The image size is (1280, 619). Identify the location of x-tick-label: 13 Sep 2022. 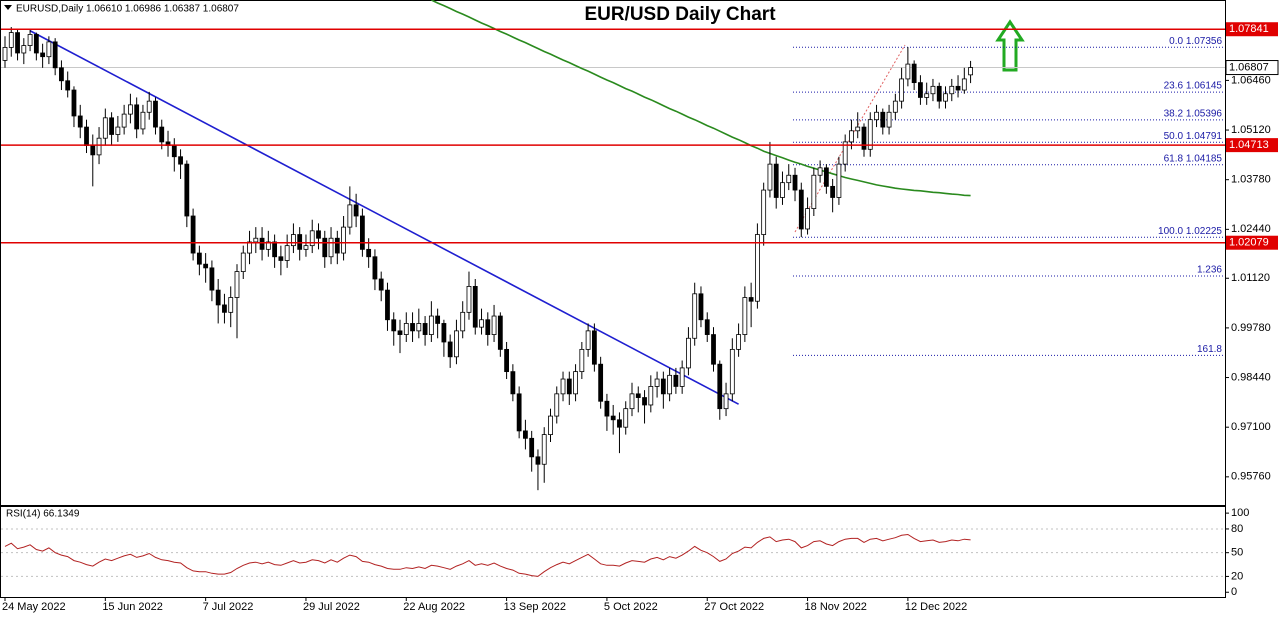
(535, 607).